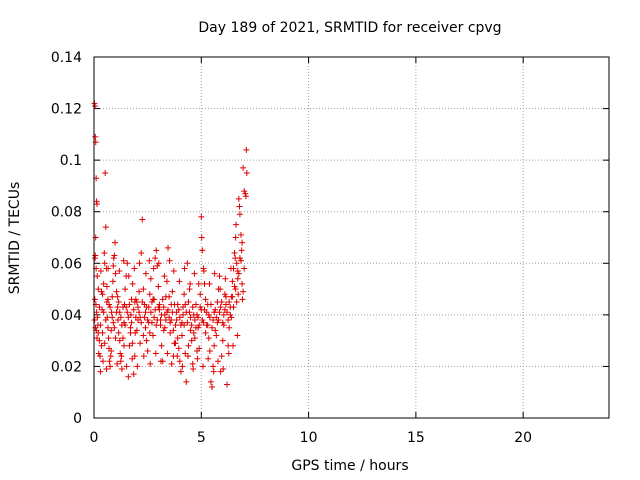 The image size is (640, 480). What do you see at coordinates (66, 110) in the screenshot?
I see `y-tick-label: 0.12` at bounding box center [66, 110].